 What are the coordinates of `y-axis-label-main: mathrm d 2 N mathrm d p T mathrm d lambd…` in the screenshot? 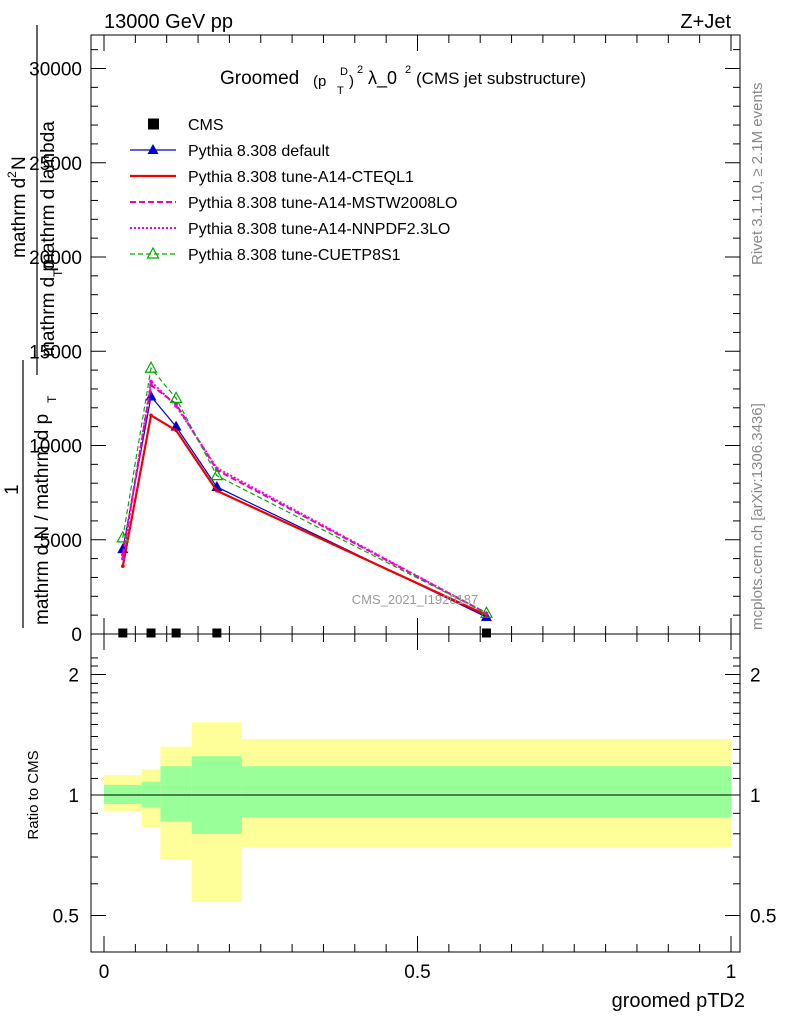 It's located at (33, 326).